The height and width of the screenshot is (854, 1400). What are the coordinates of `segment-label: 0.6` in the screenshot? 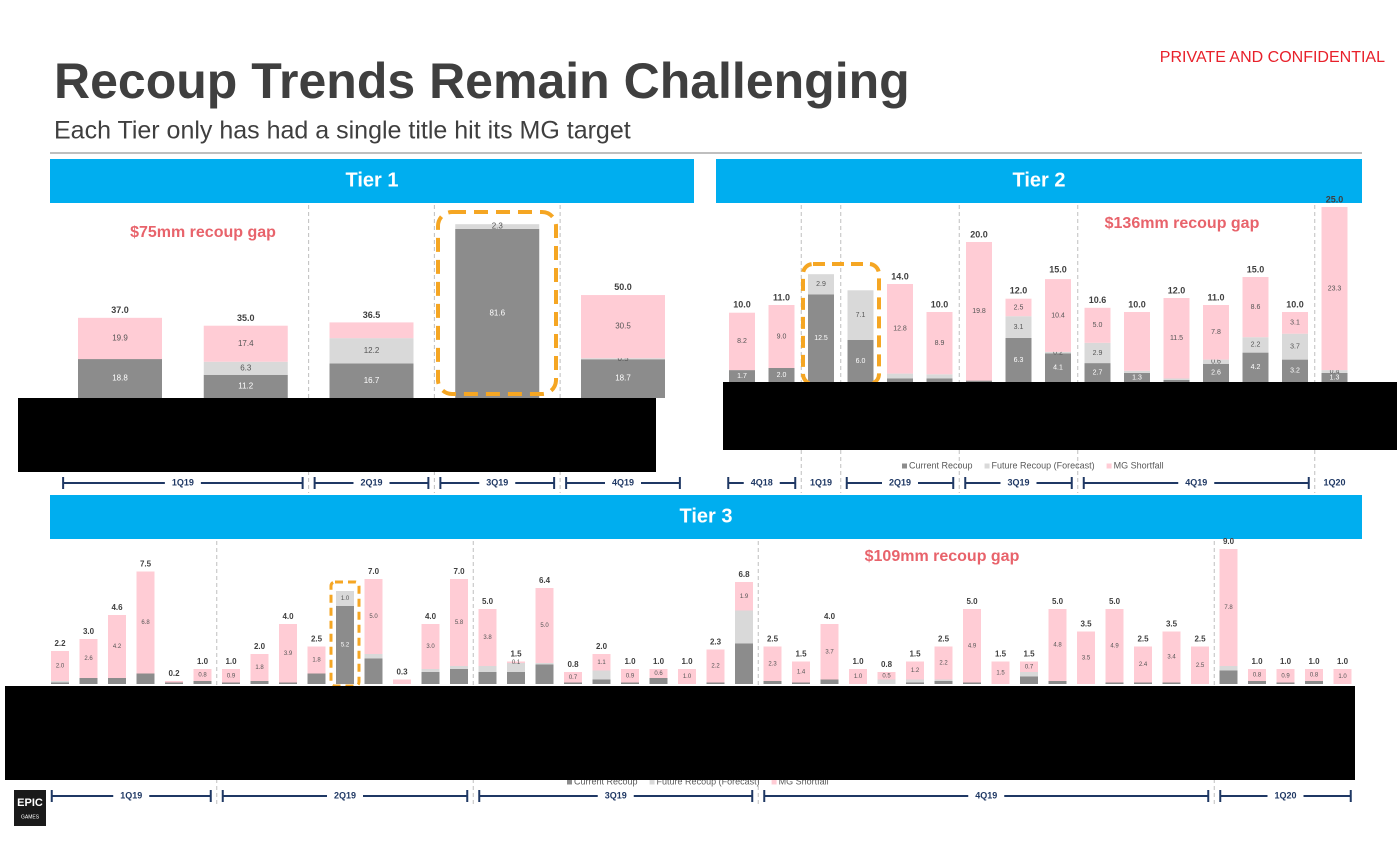 It's located at (658, 674).